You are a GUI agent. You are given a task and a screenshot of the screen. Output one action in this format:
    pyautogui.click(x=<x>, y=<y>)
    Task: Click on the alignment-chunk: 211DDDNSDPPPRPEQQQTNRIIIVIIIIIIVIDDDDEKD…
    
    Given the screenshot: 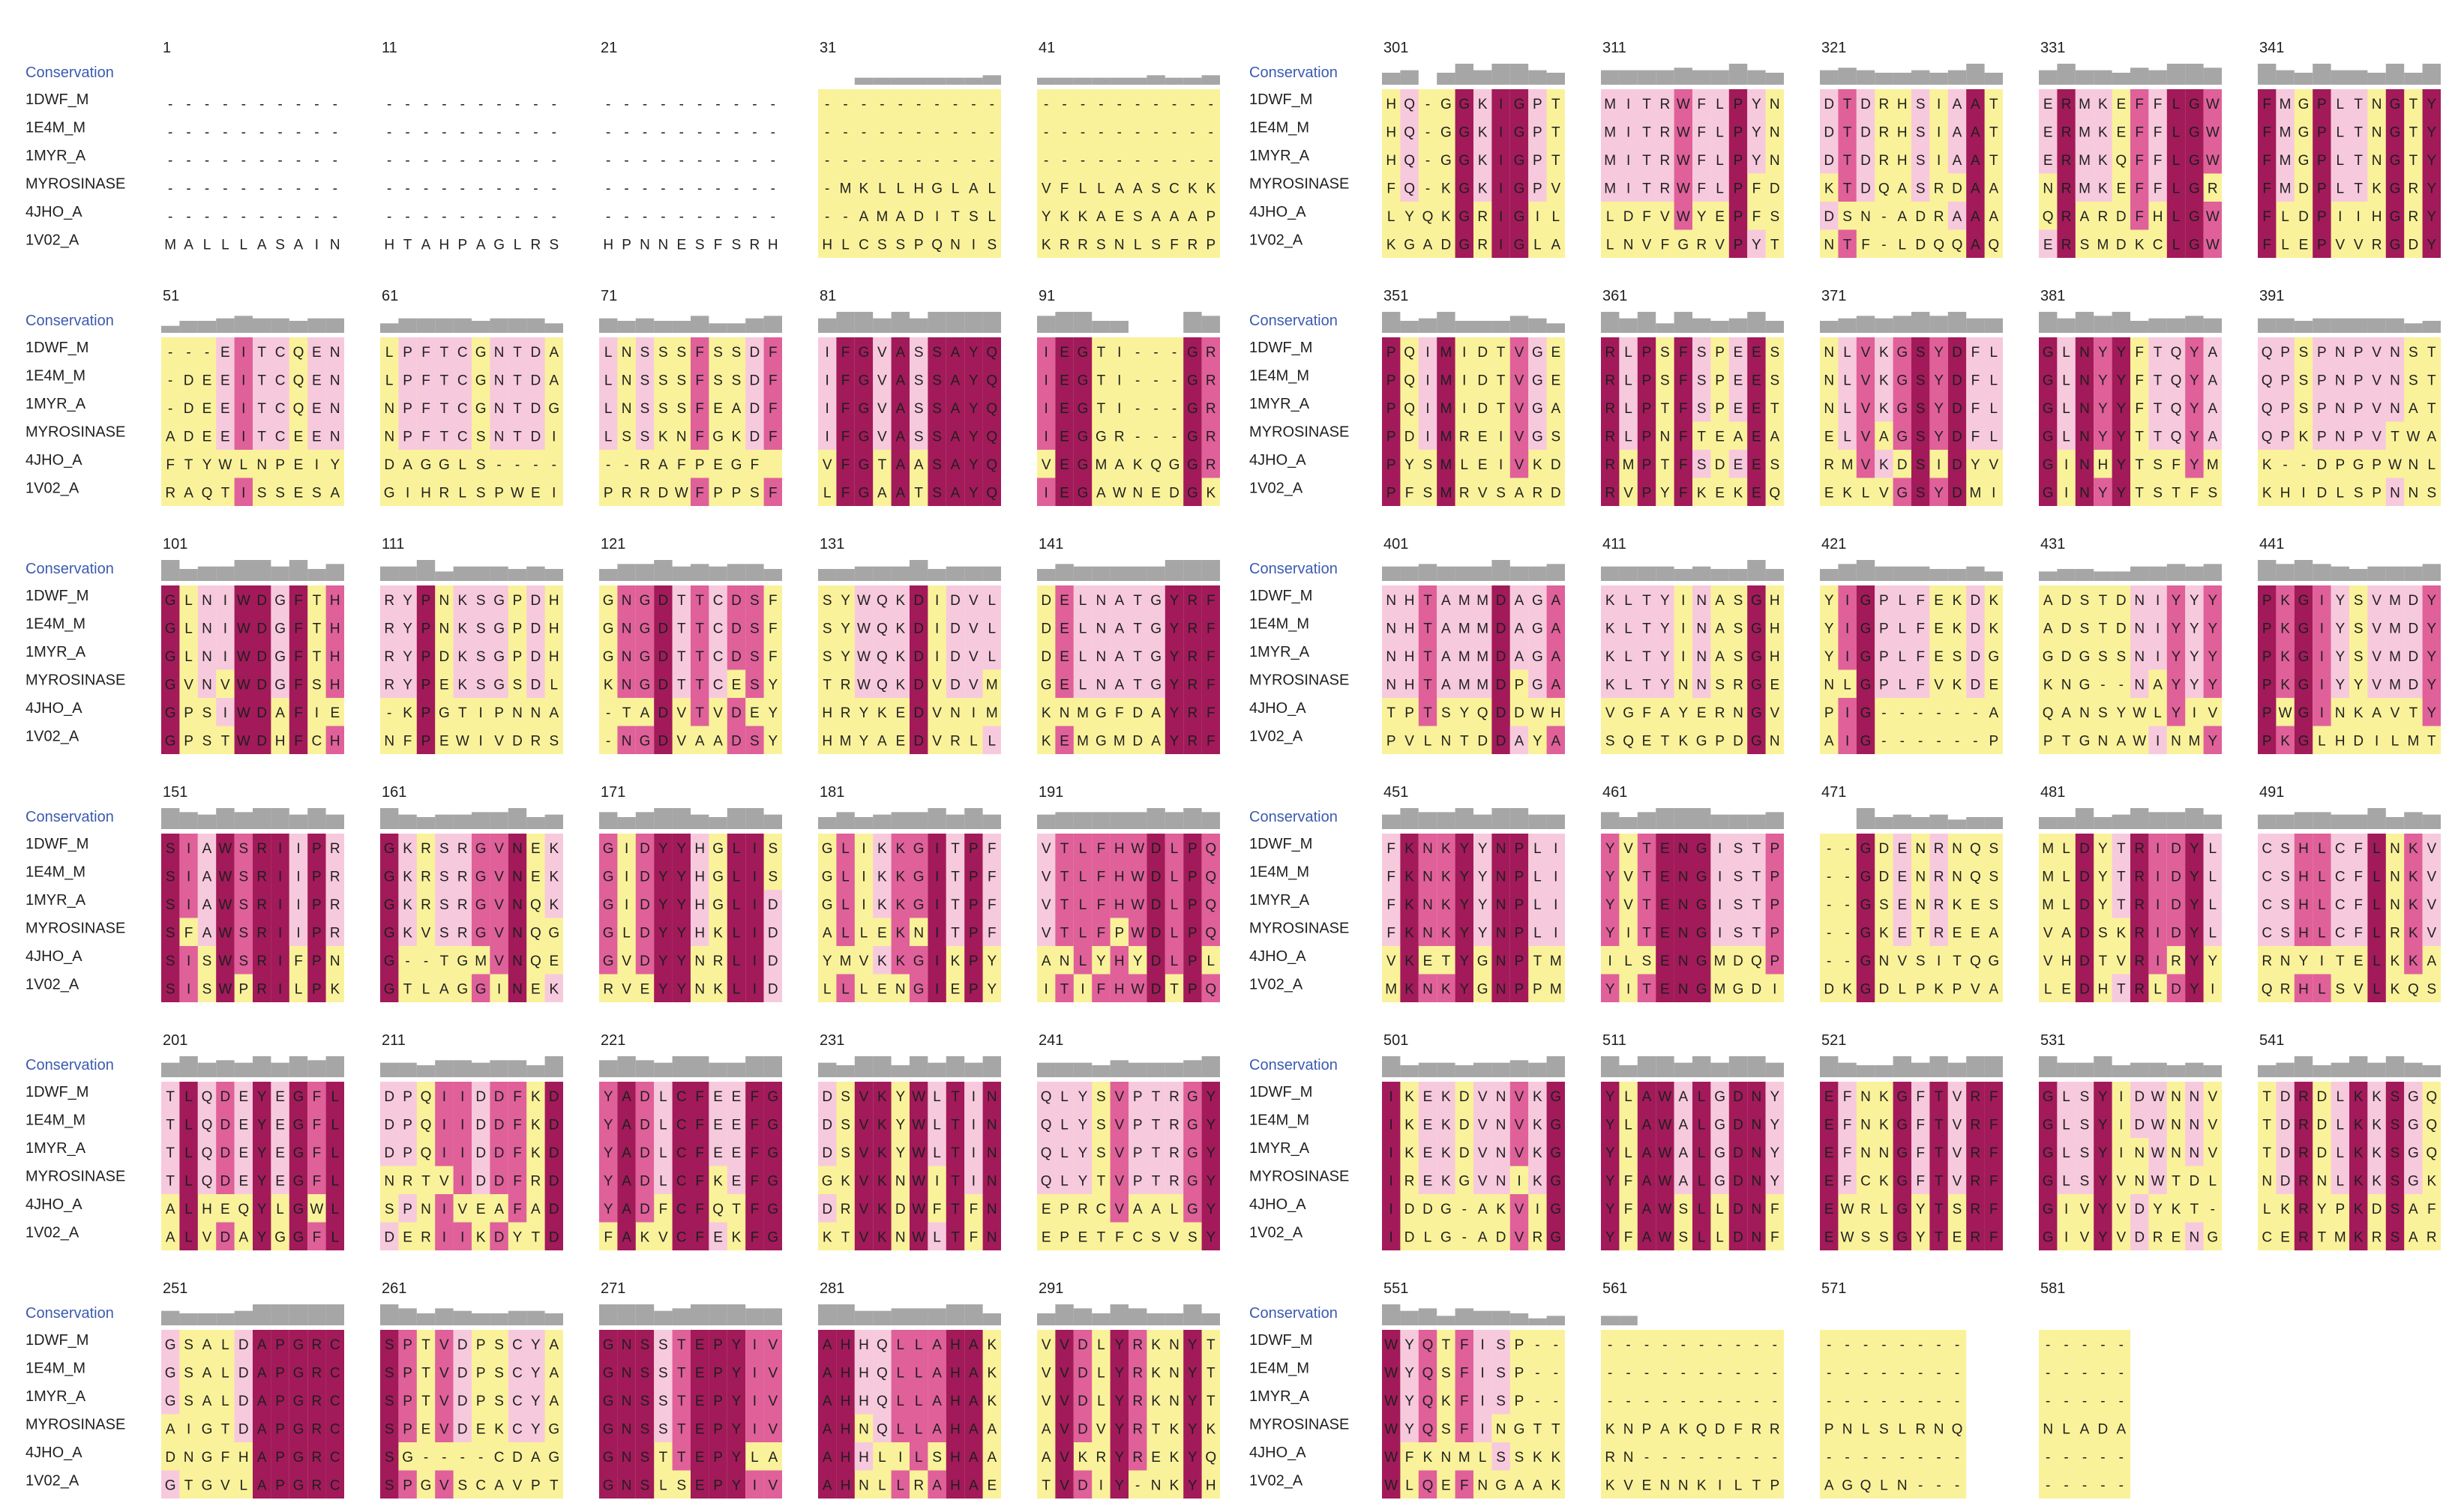 What is the action you would take?
    pyautogui.click(x=471, y=1141)
    